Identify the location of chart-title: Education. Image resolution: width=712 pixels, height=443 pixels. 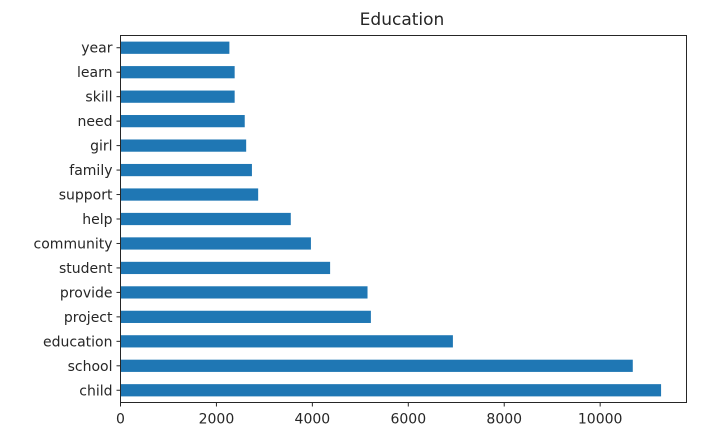
(402, 20).